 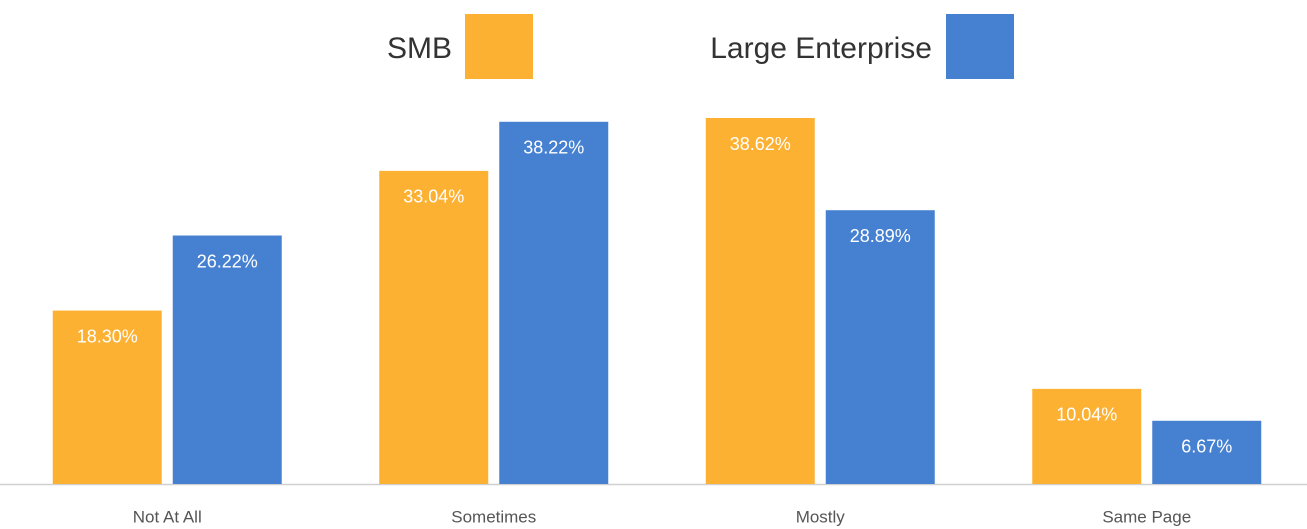 I want to click on data-label: 6.67%, so click(x=1206, y=447).